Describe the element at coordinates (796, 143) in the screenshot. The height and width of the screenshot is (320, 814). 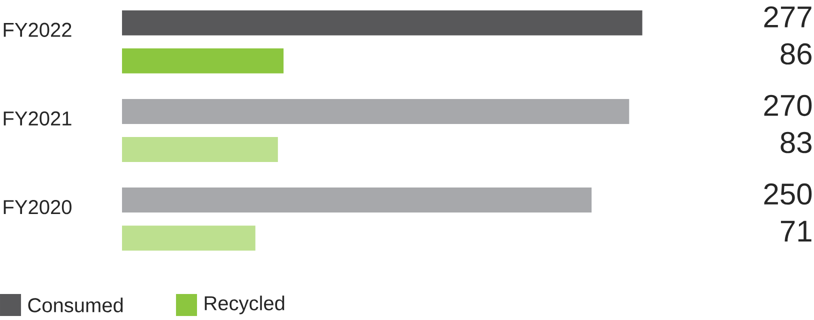
I see `text: 83` at that location.